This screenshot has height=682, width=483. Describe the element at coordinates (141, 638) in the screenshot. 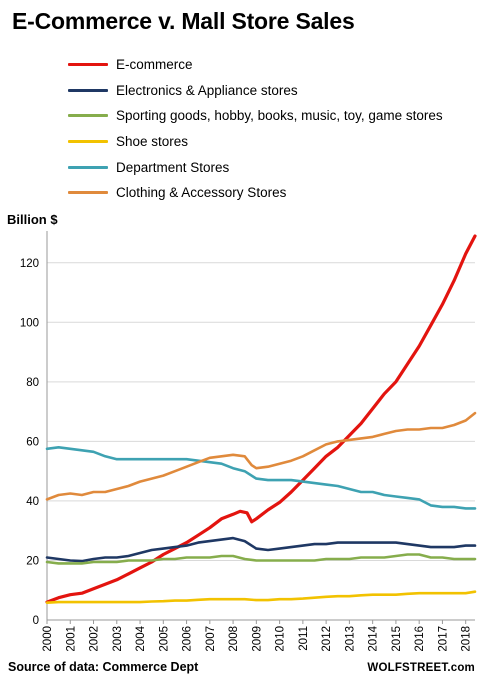

I see `x-tick-label-2004: 2004` at that location.